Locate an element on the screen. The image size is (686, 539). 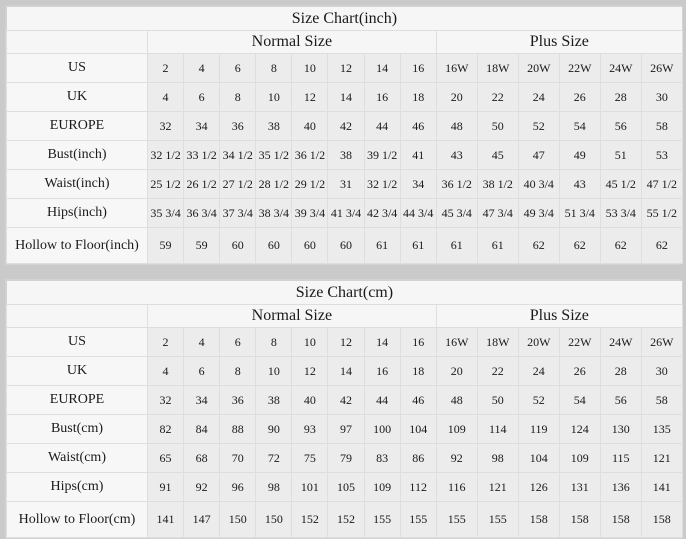
table-cell: 131 is located at coordinates (579, 487).